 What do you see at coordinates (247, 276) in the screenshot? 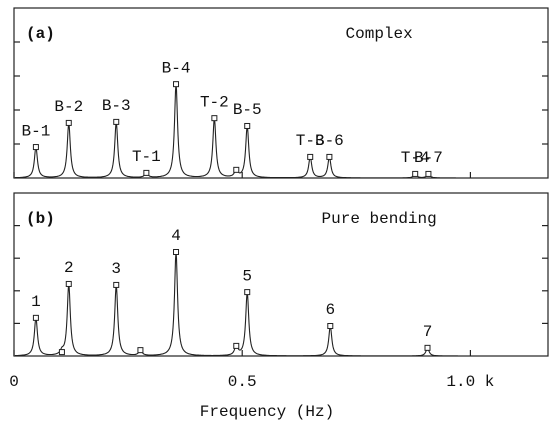
I see `peak-label: 5` at bounding box center [247, 276].